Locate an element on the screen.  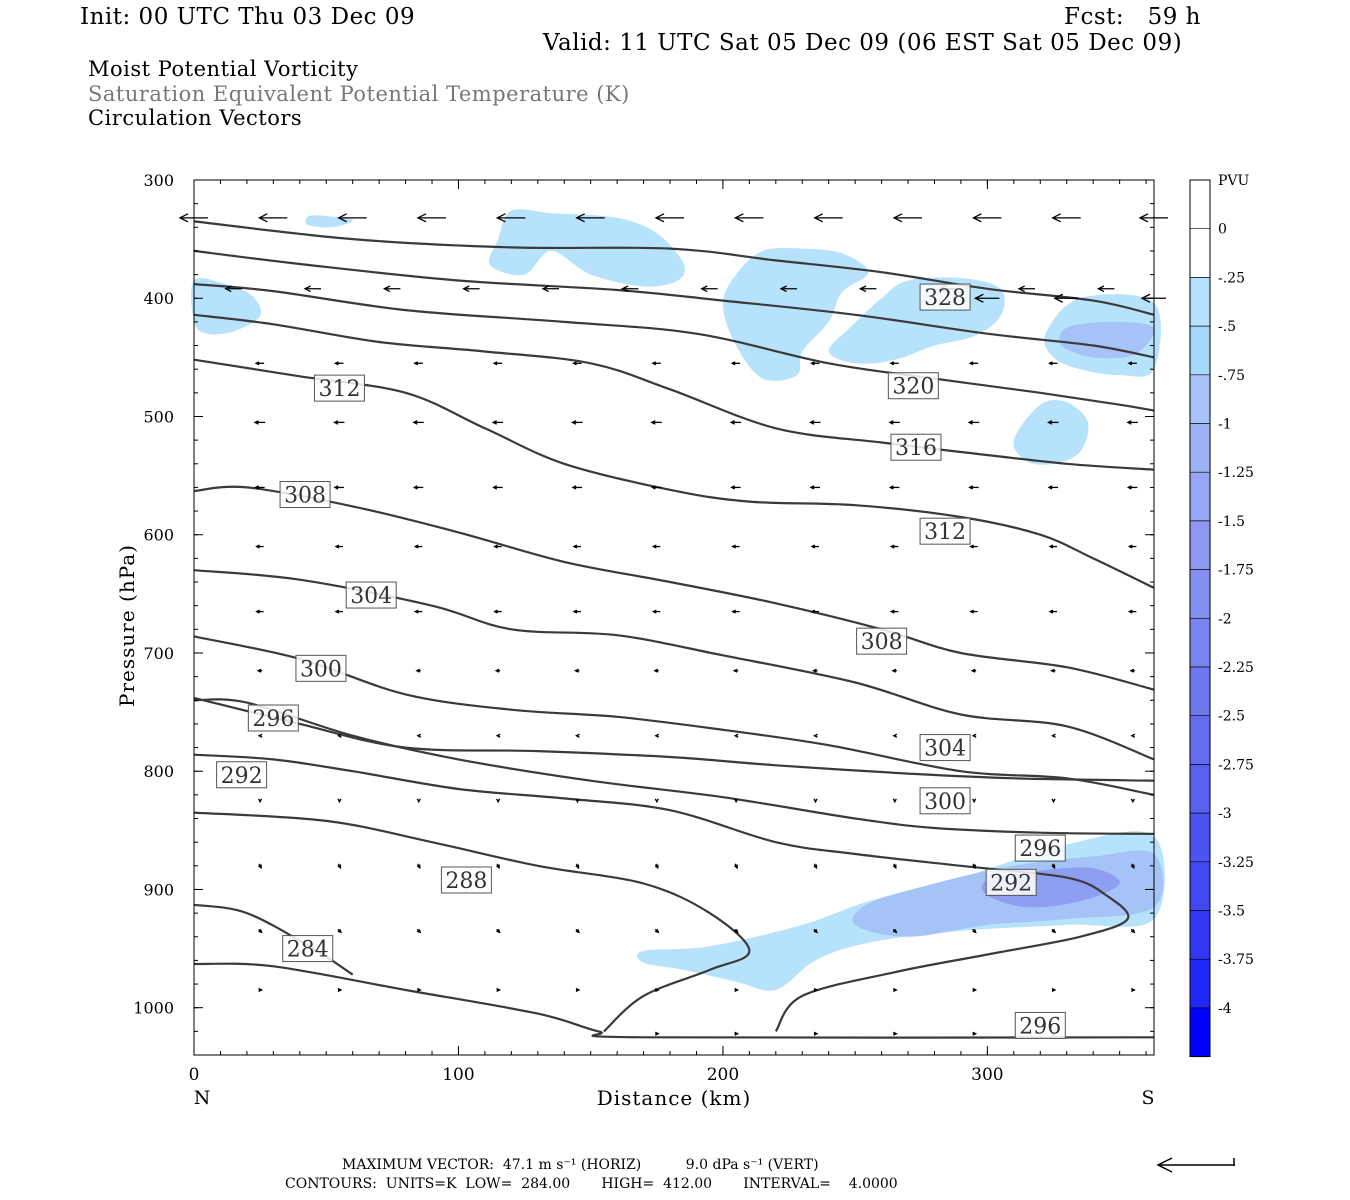
colorbar-label: -.75 is located at coordinates (1231, 376).